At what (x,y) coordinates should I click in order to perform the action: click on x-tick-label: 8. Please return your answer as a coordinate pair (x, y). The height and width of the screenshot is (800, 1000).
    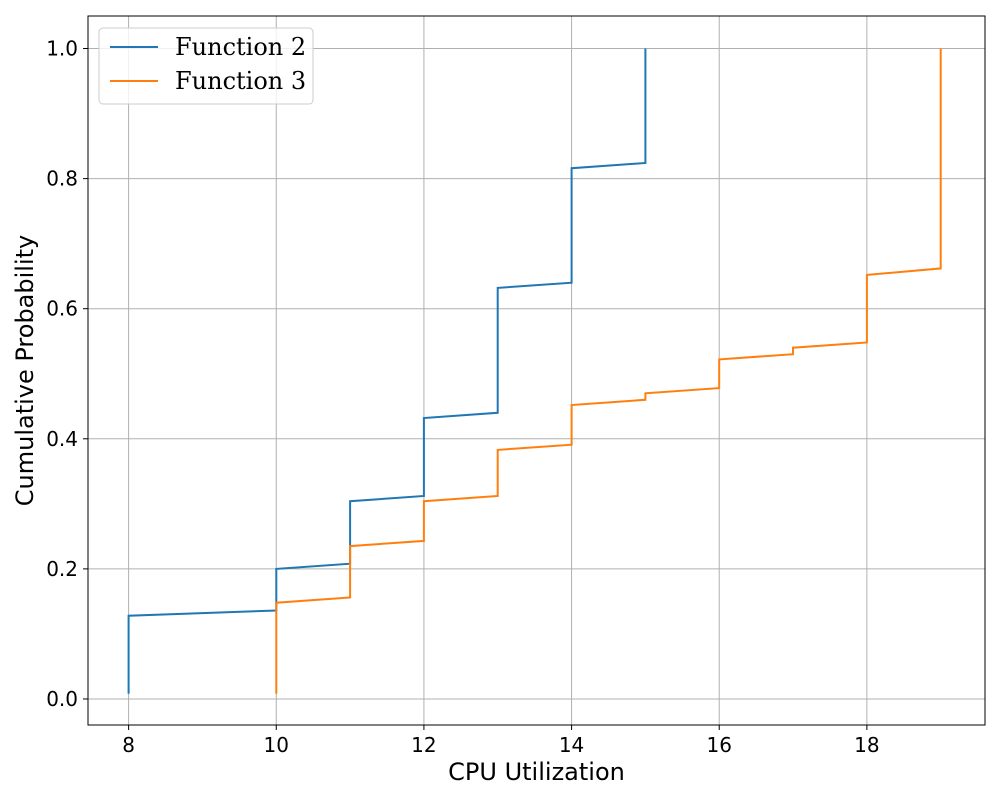
    Looking at the image, I should click on (128, 745).